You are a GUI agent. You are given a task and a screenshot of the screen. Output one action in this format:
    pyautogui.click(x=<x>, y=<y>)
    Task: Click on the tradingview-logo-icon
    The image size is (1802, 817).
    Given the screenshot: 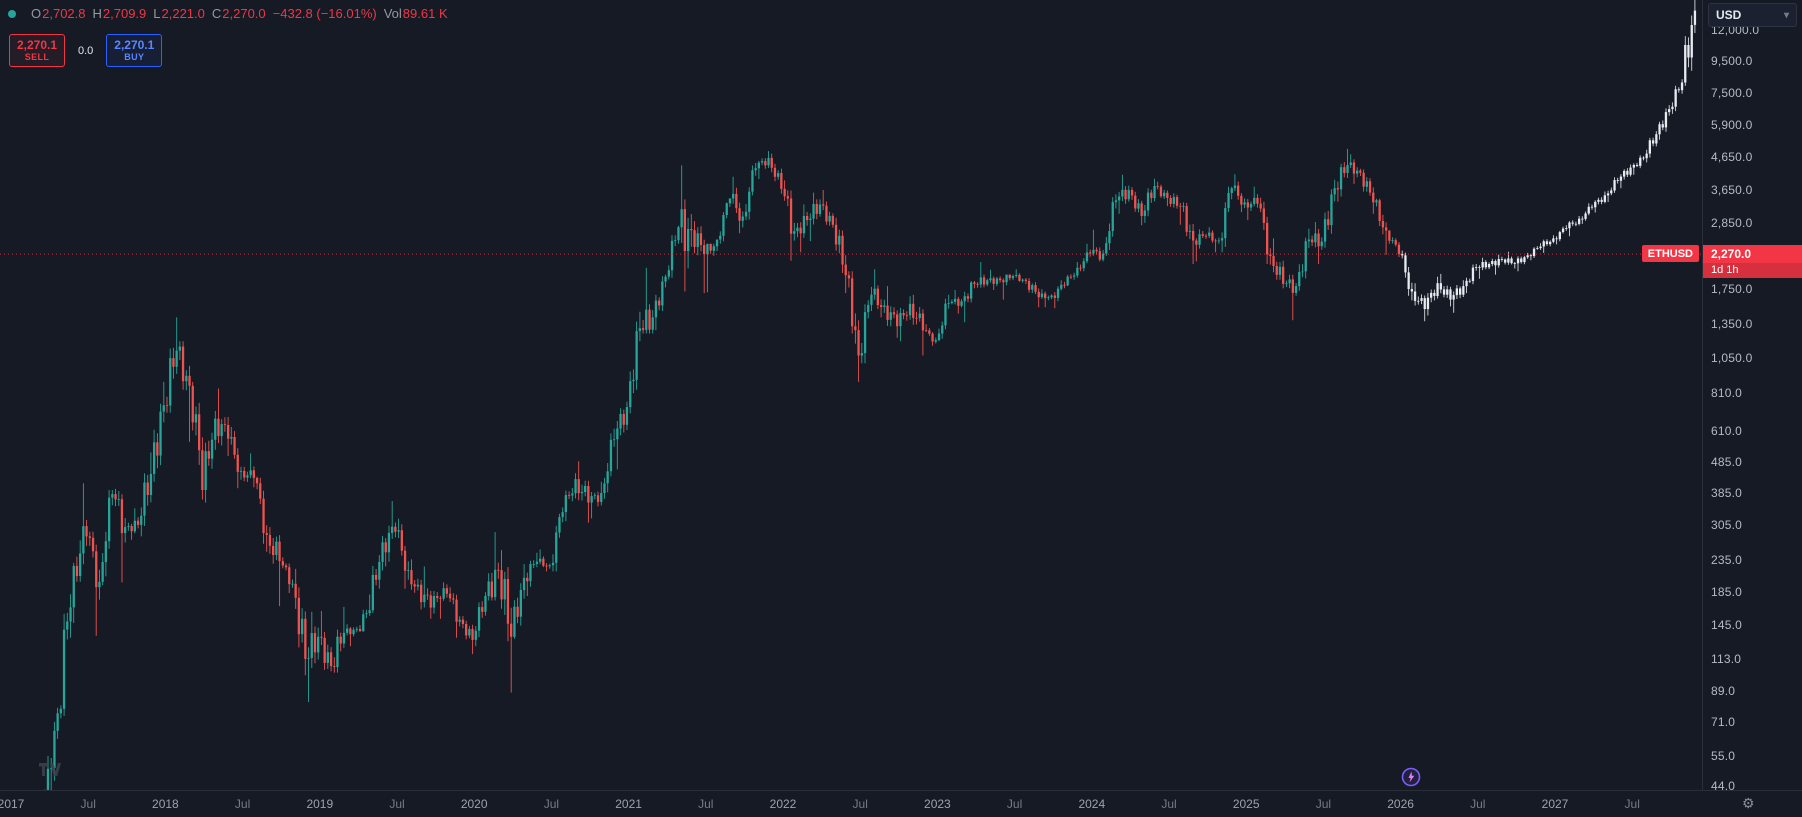 What is the action you would take?
    pyautogui.click(x=50, y=772)
    